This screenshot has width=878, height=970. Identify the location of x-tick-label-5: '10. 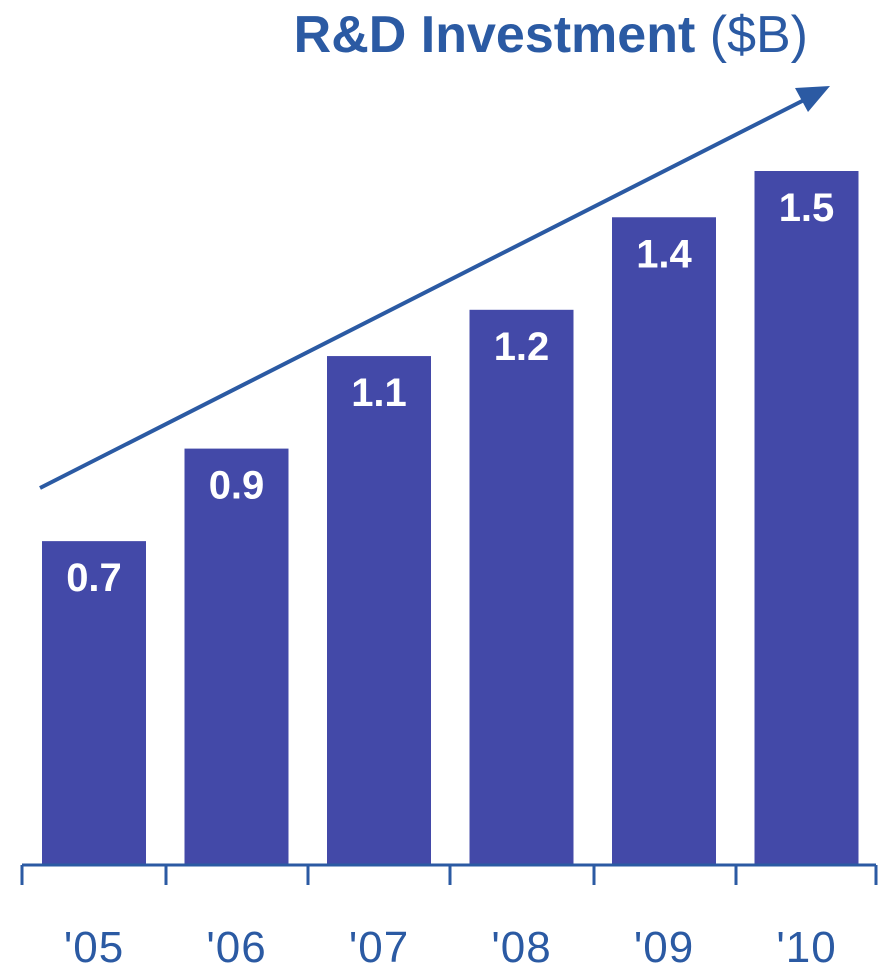
(806, 946).